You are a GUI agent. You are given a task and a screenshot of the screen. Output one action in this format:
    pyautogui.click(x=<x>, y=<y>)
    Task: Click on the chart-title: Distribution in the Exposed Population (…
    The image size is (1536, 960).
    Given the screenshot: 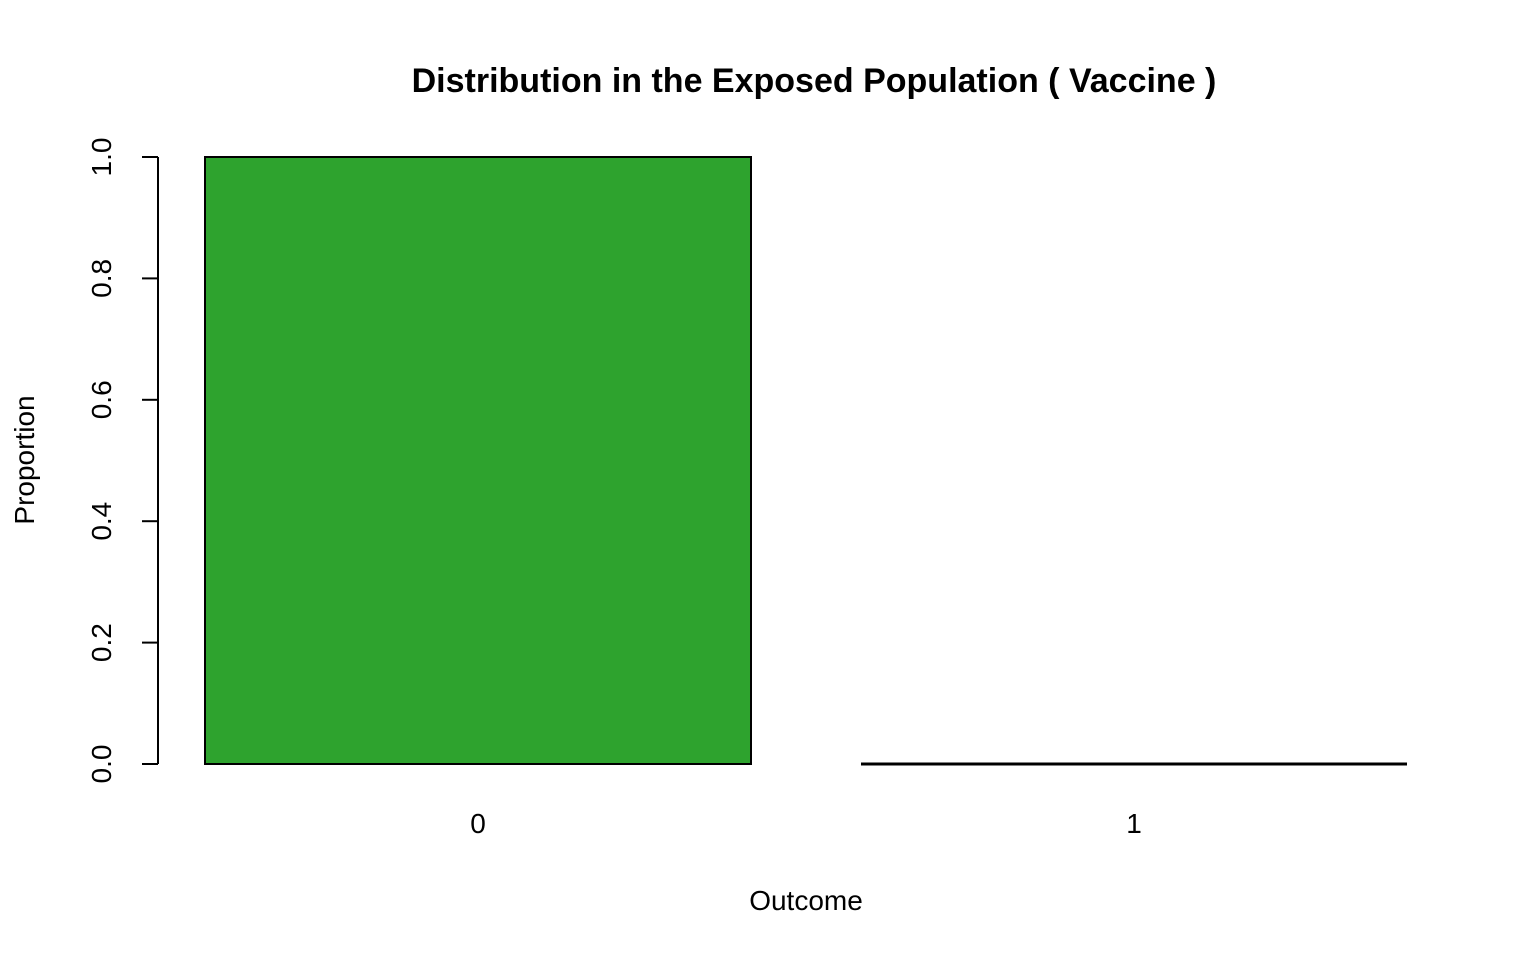 What is the action you would take?
    pyautogui.click(x=814, y=81)
    